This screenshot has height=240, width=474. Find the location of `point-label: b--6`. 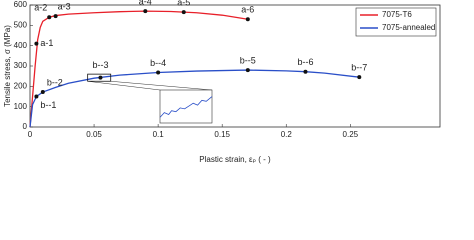

point-label: b--6 is located at coordinates (305, 62).